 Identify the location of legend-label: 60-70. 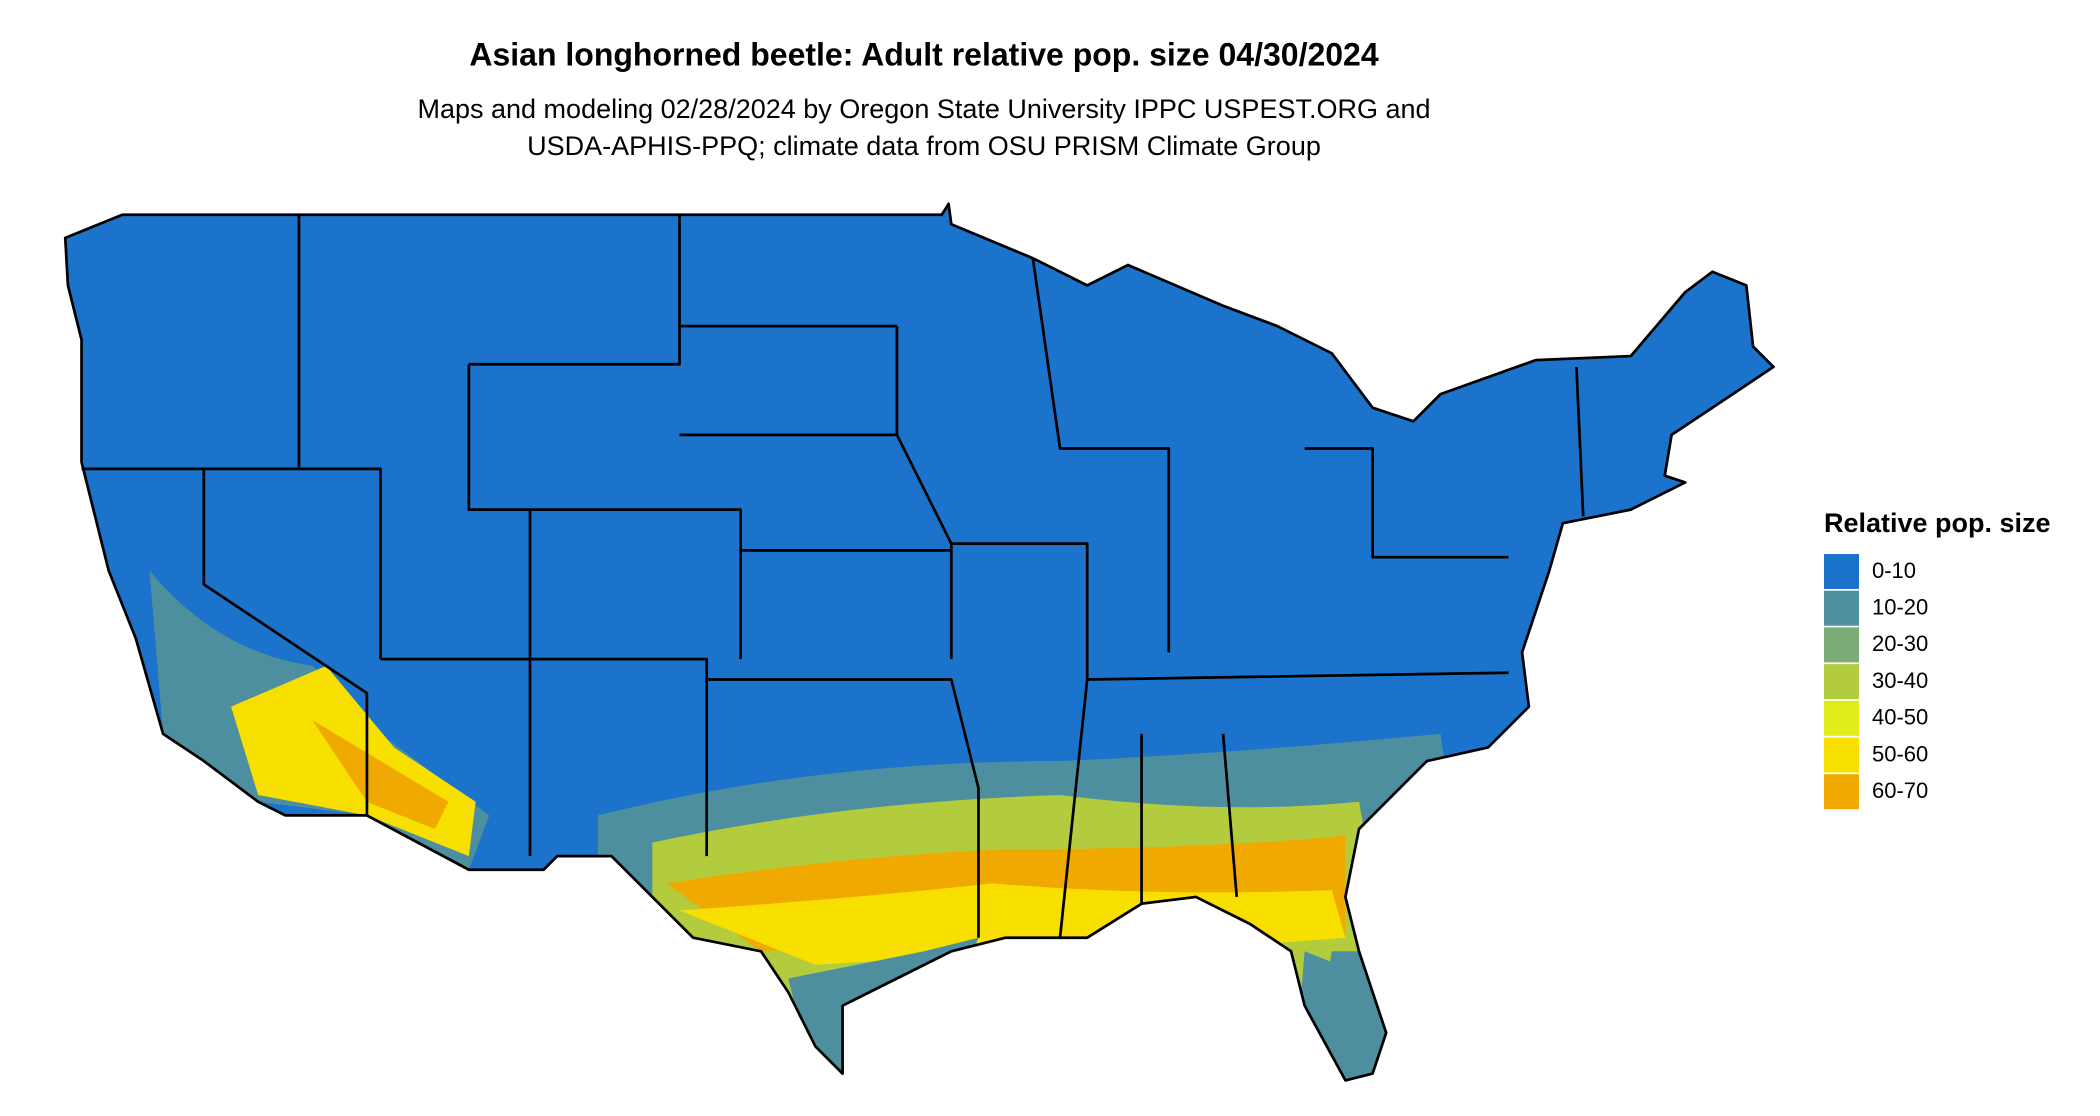
(1900, 790).